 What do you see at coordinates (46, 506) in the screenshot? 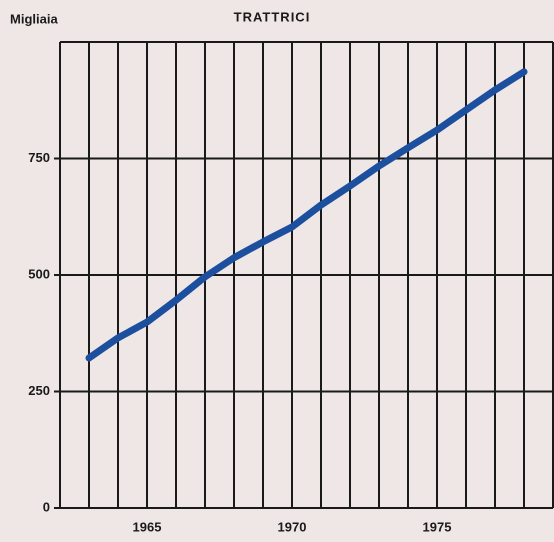
I see `y-tick-label: 0` at bounding box center [46, 506].